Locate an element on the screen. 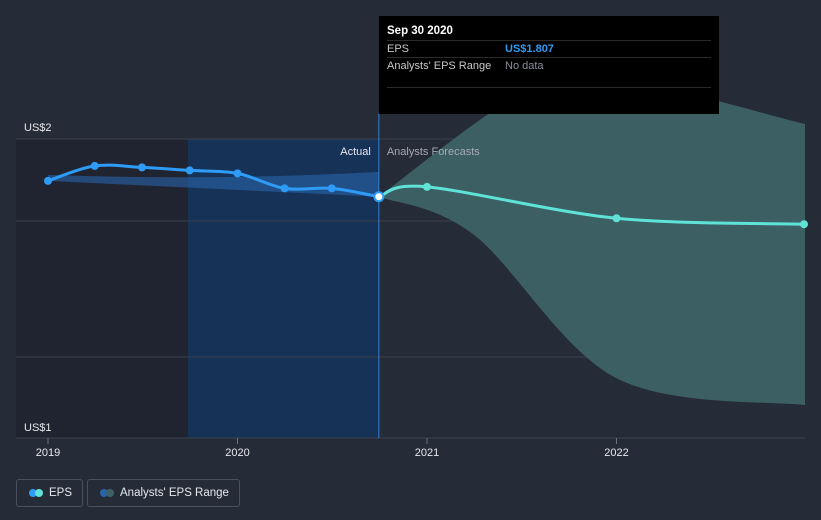 Image resolution: width=821 pixels, height=520 pixels. y-tick-label: US$2 is located at coordinates (38, 128).